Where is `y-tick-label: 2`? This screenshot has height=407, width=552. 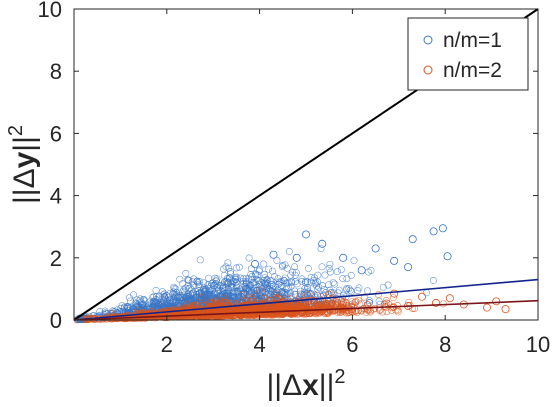
y-tick-label: 2 is located at coordinates (56, 258).